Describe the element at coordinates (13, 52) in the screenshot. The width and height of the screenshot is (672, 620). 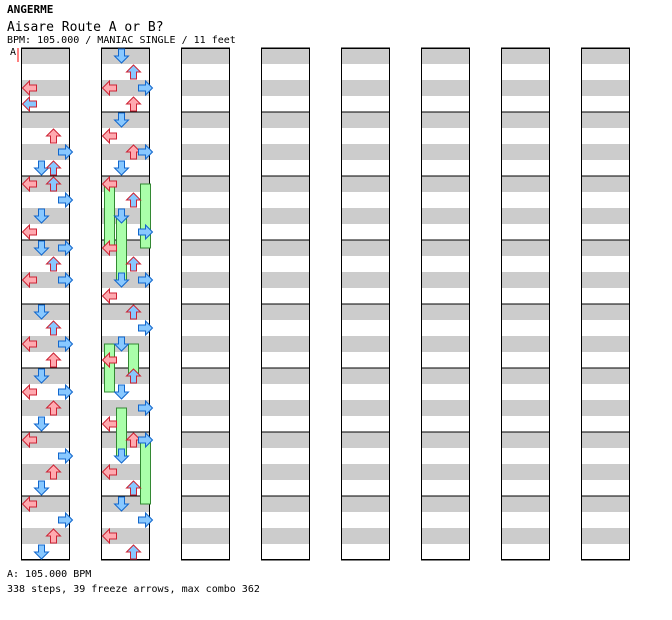
I see `bpm-marker-label: A` at that location.